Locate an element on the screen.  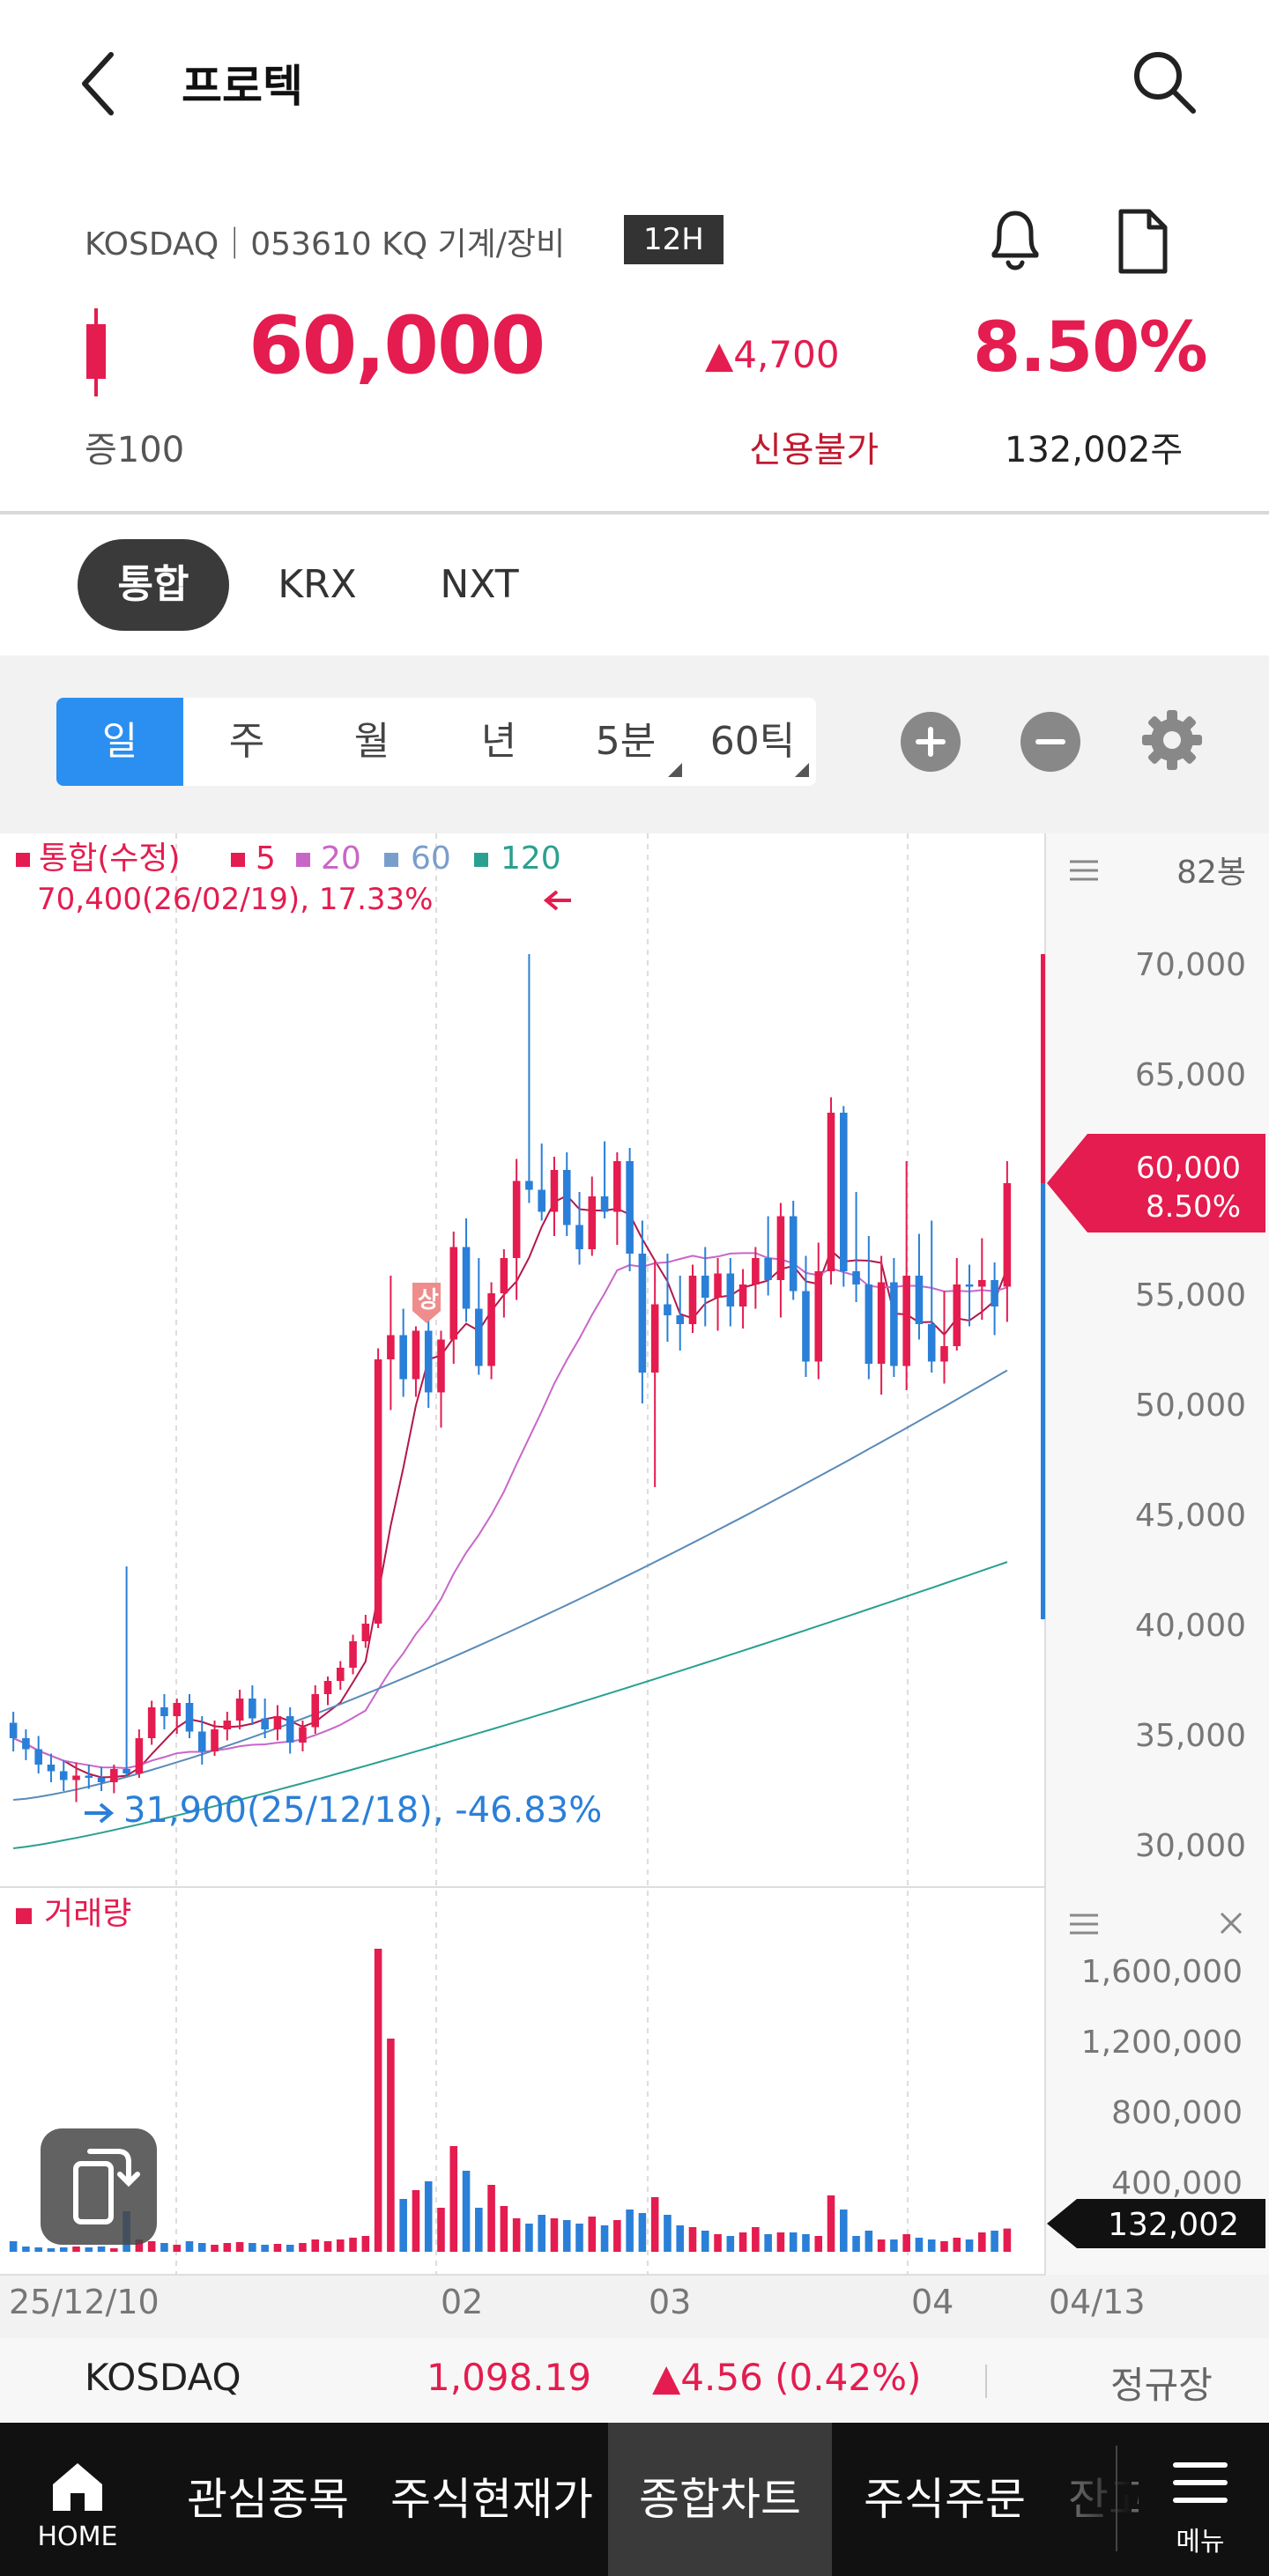
period-day: 일 is located at coordinates (119, 742).